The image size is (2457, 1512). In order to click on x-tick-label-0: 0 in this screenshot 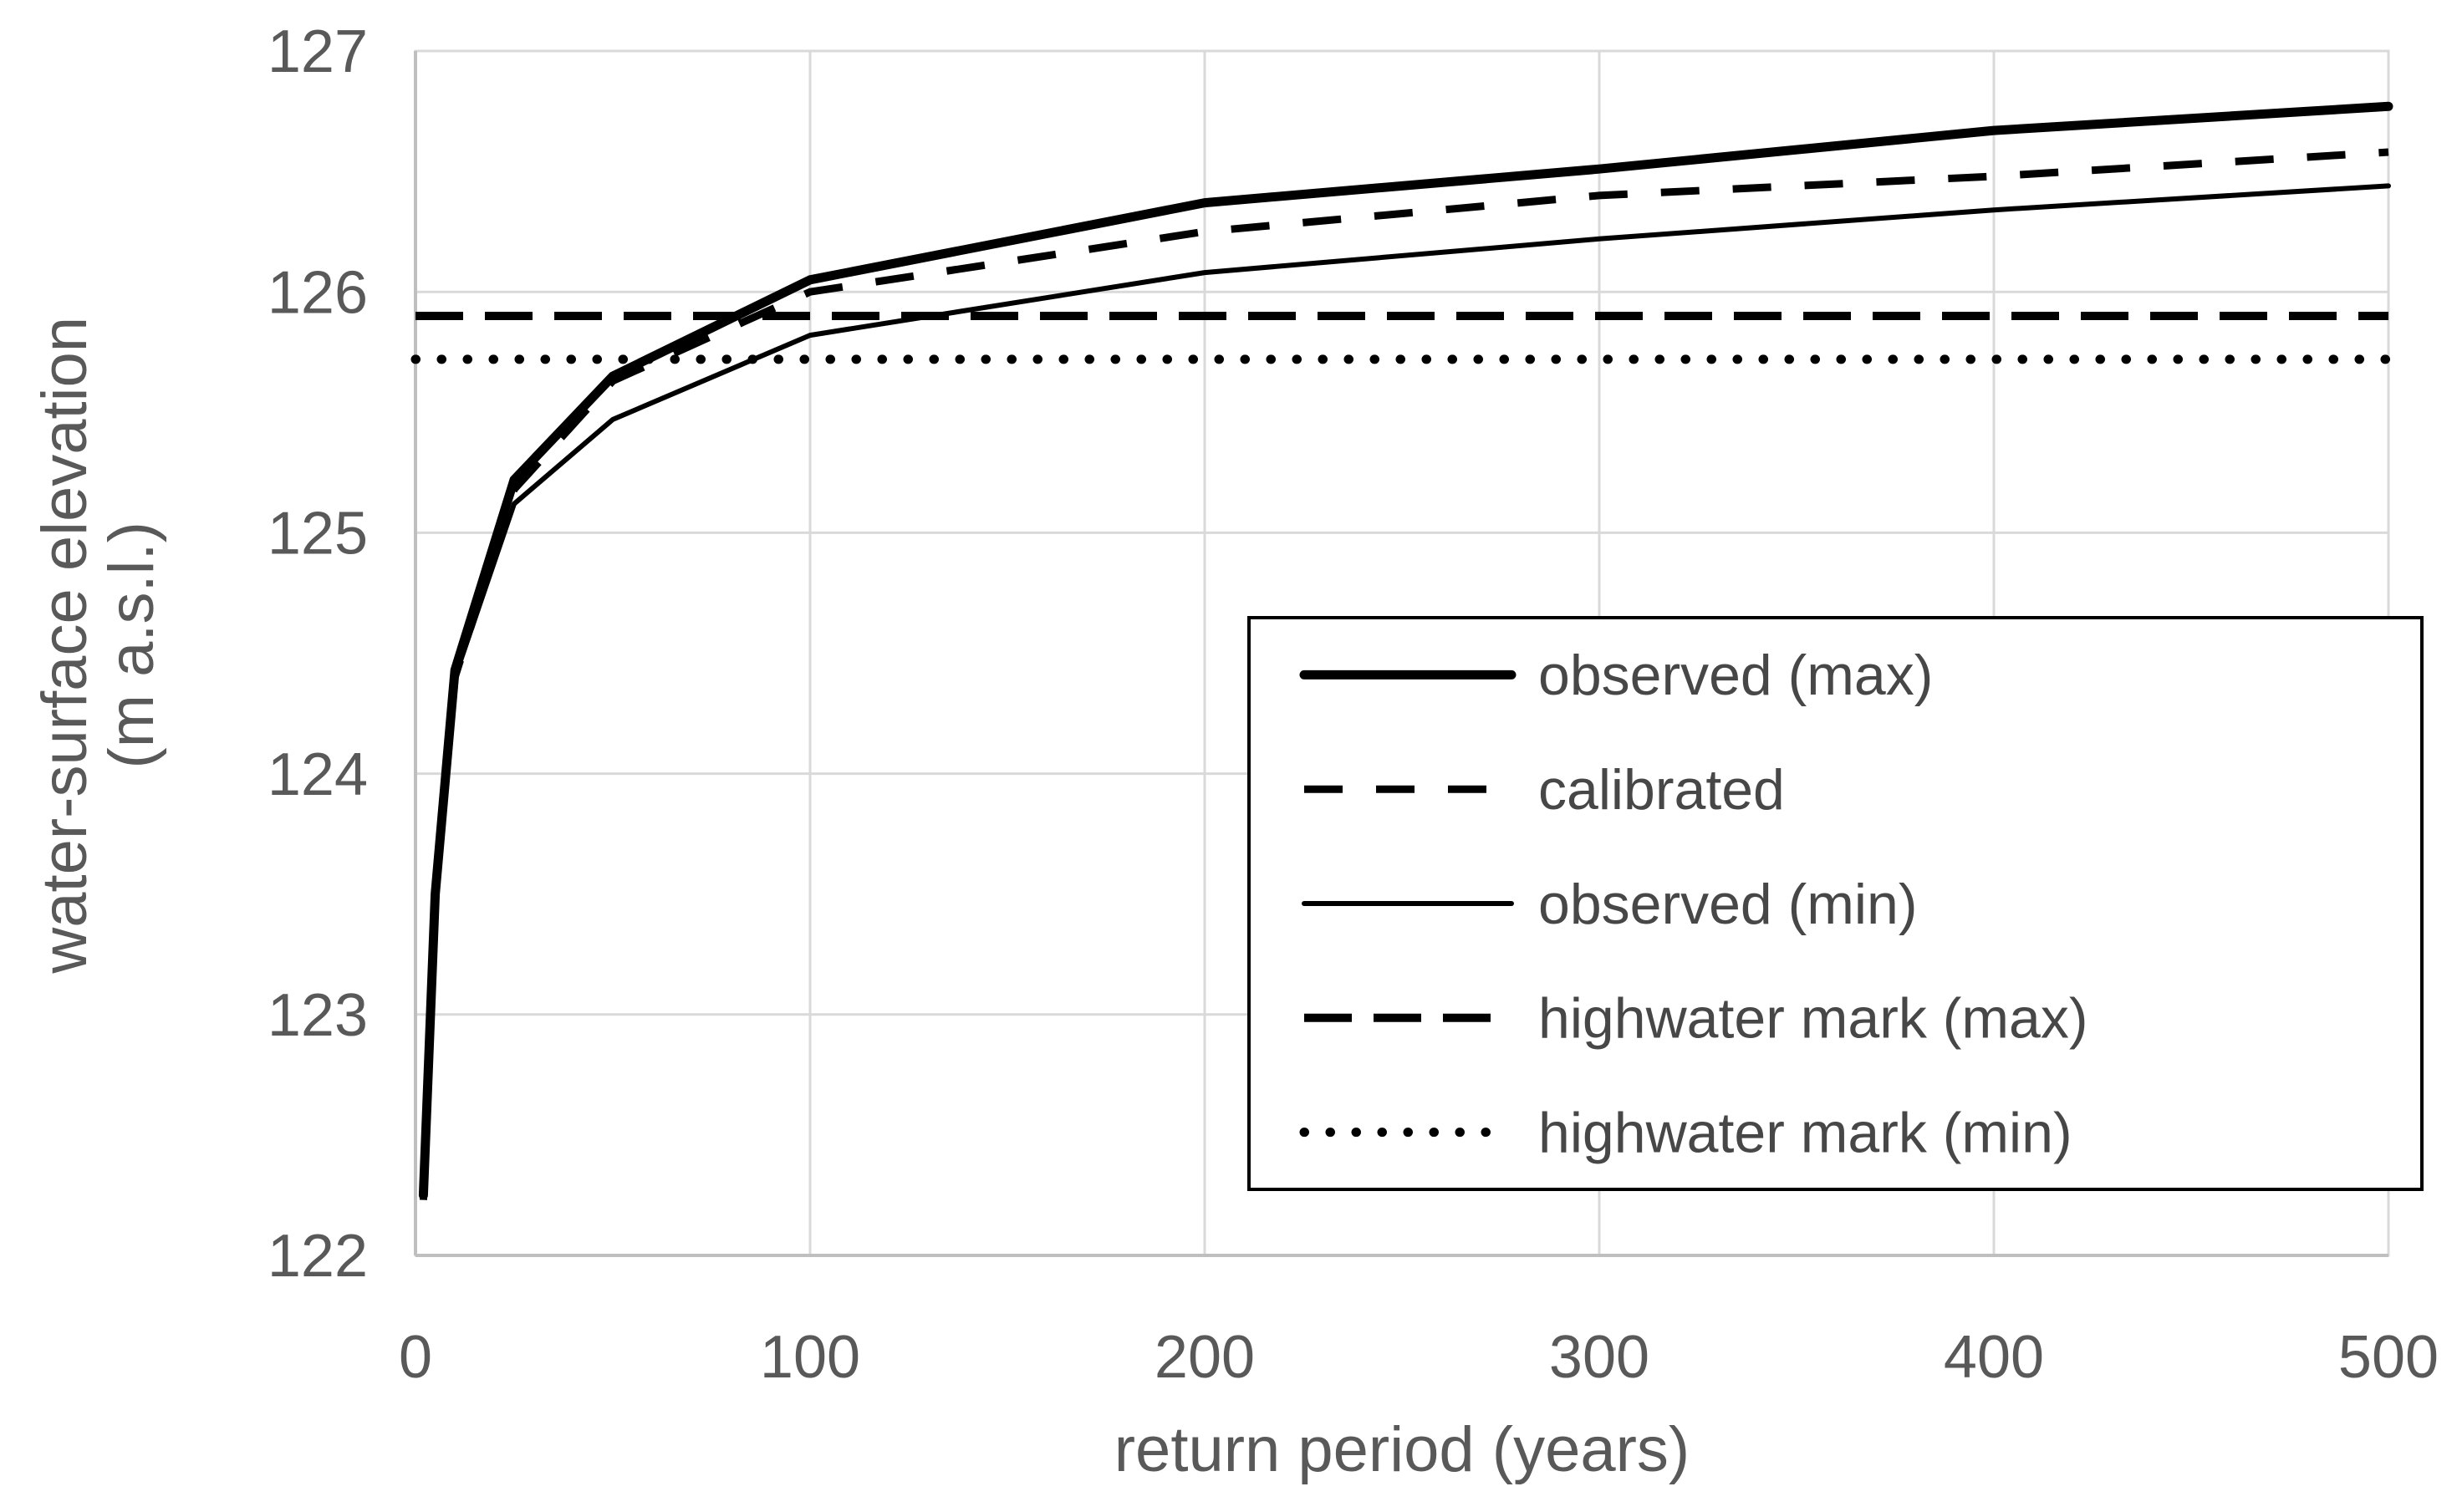, I will do `click(415, 1357)`.